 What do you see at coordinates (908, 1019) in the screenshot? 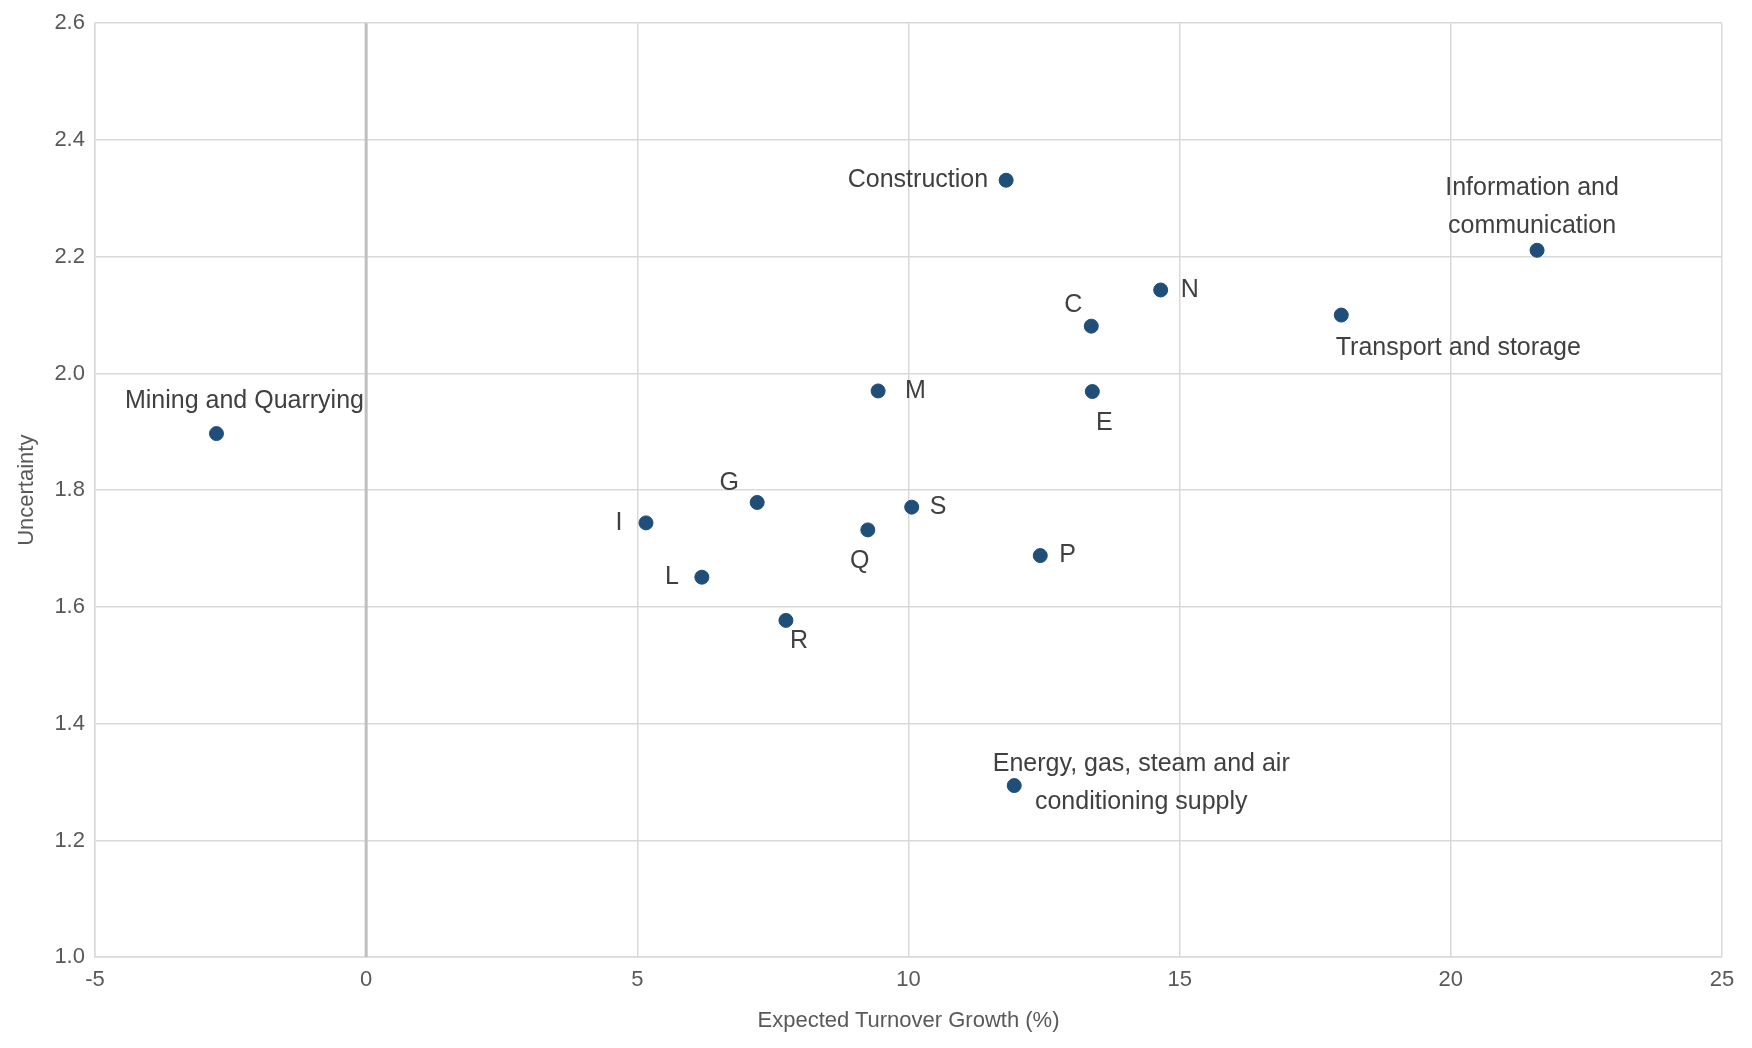
I see `x-axis-title: Expected Turnover Growth (%)` at bounding box center [908, 1019].